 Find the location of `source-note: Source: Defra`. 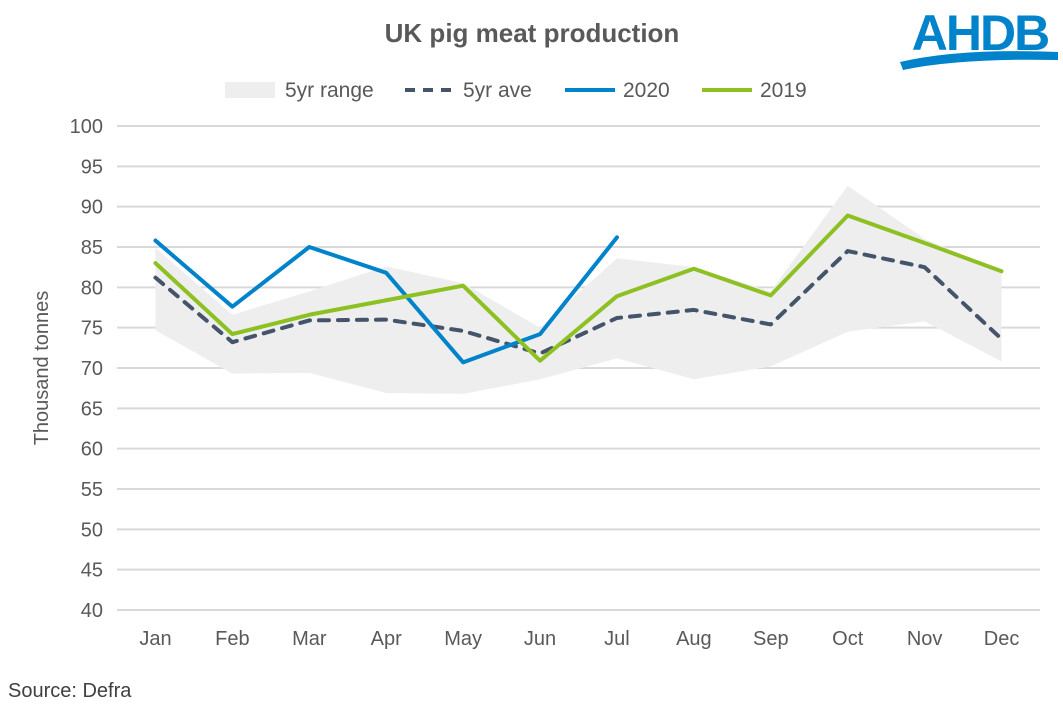

source-note: Source: Defra is located at coordinates (70, 691).